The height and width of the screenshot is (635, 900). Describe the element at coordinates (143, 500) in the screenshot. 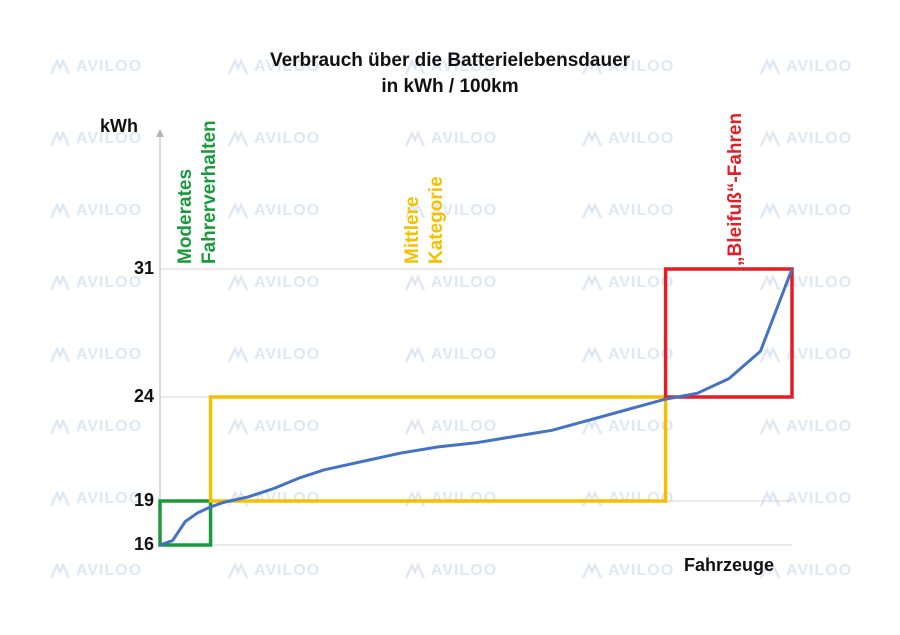

I see `y-tick-label: 19` at that location.